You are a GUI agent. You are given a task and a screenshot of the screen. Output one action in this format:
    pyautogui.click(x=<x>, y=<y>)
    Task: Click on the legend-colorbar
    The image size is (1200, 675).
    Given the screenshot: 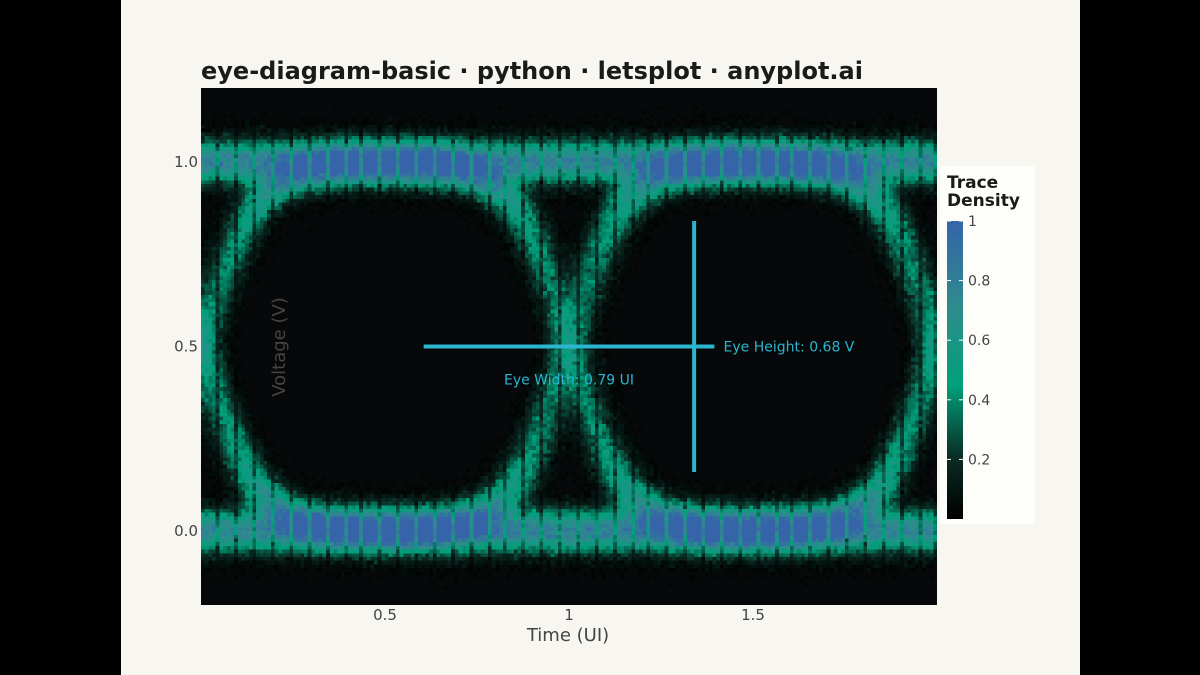 What is the action you would take?
    pyautogui.click(x=955, y=370)
    